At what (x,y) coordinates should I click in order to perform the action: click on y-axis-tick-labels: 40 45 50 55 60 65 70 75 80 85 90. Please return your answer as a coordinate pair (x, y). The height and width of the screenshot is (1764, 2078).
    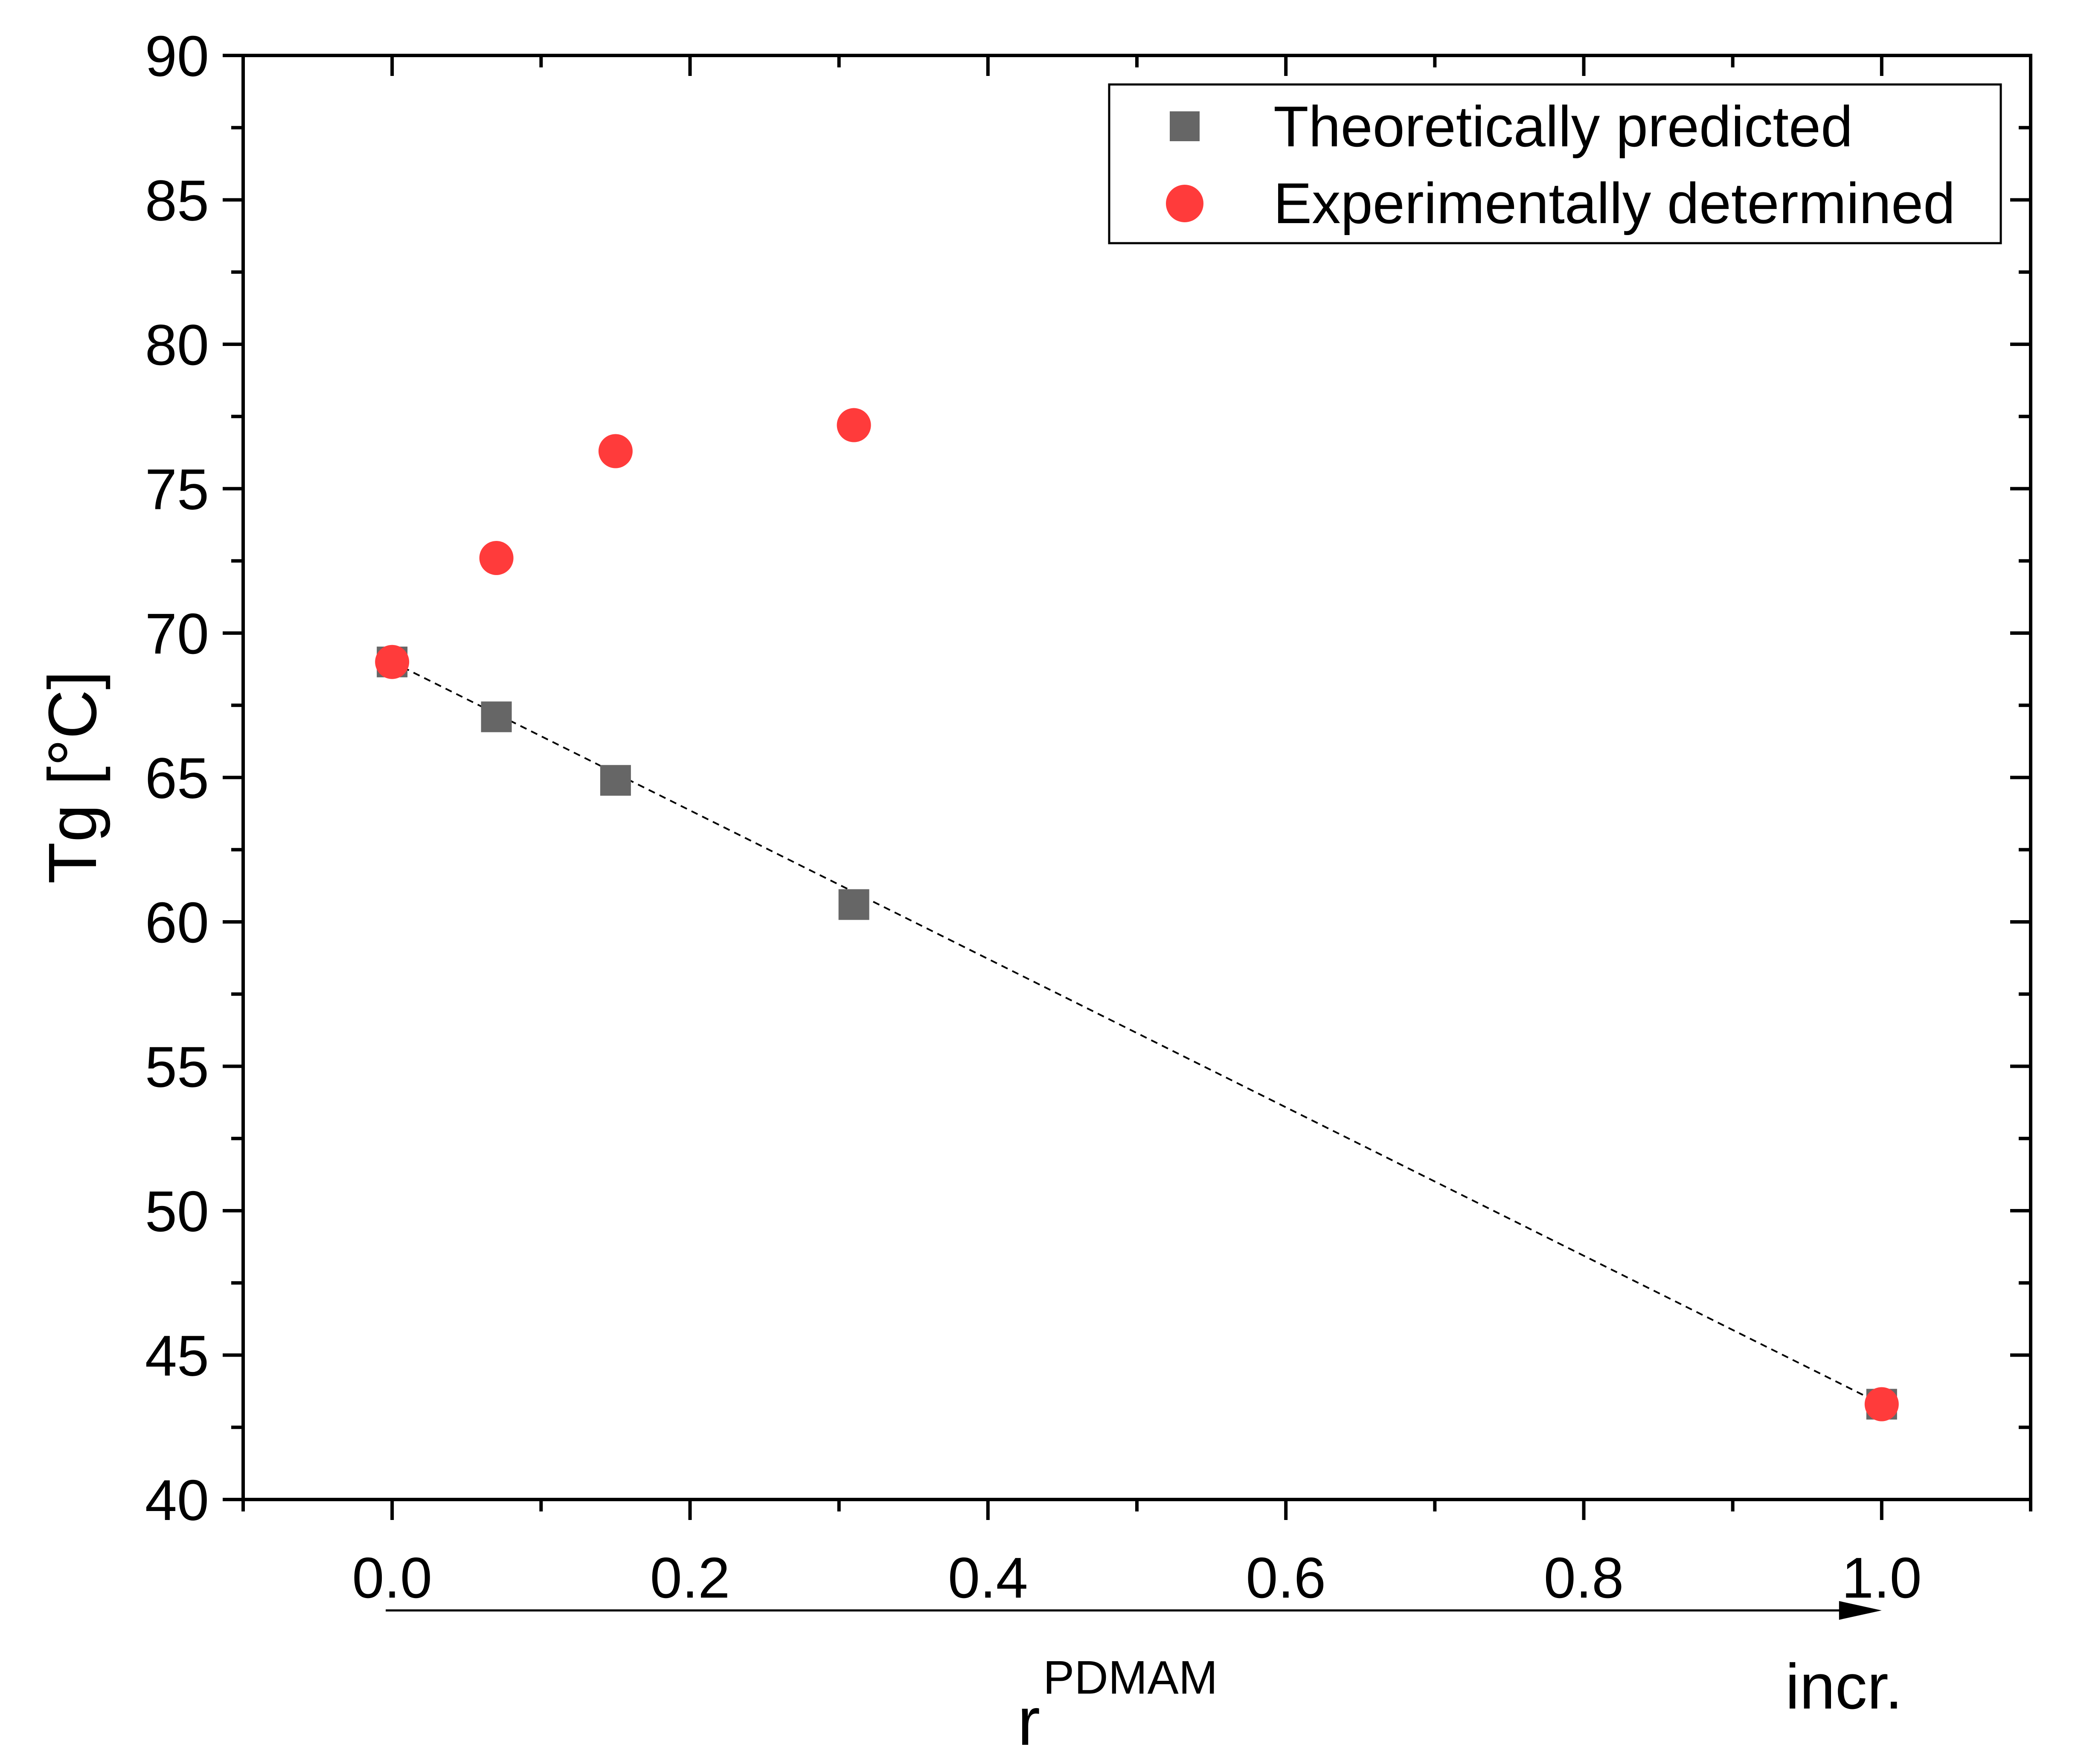
    Looking at the image, I should click on (177, 778).